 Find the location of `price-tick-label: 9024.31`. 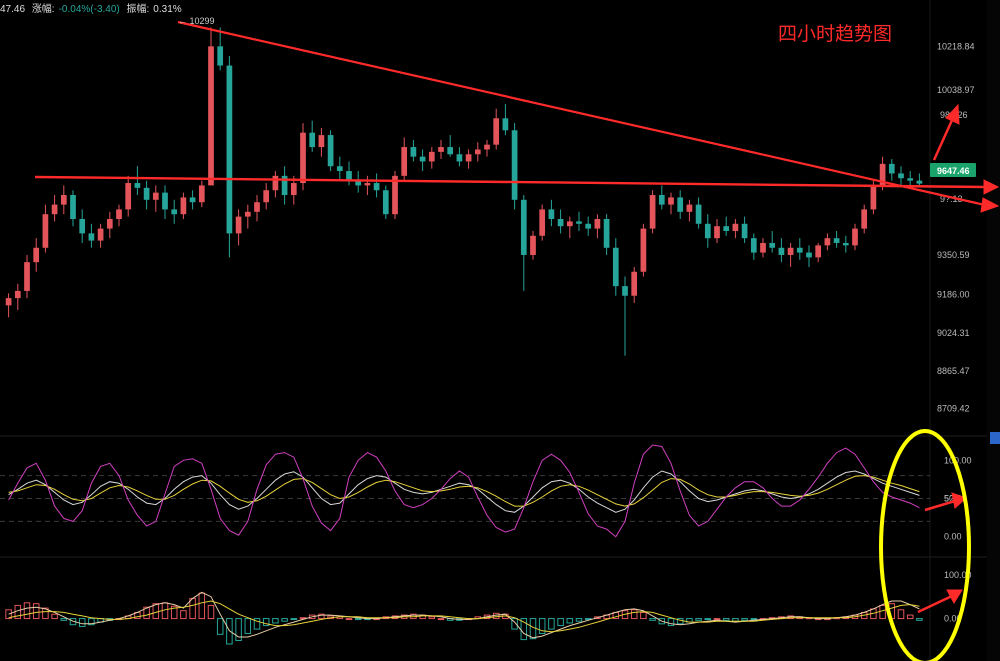

price-tick-label: 9024.31 is located at coordinates (953, 333).